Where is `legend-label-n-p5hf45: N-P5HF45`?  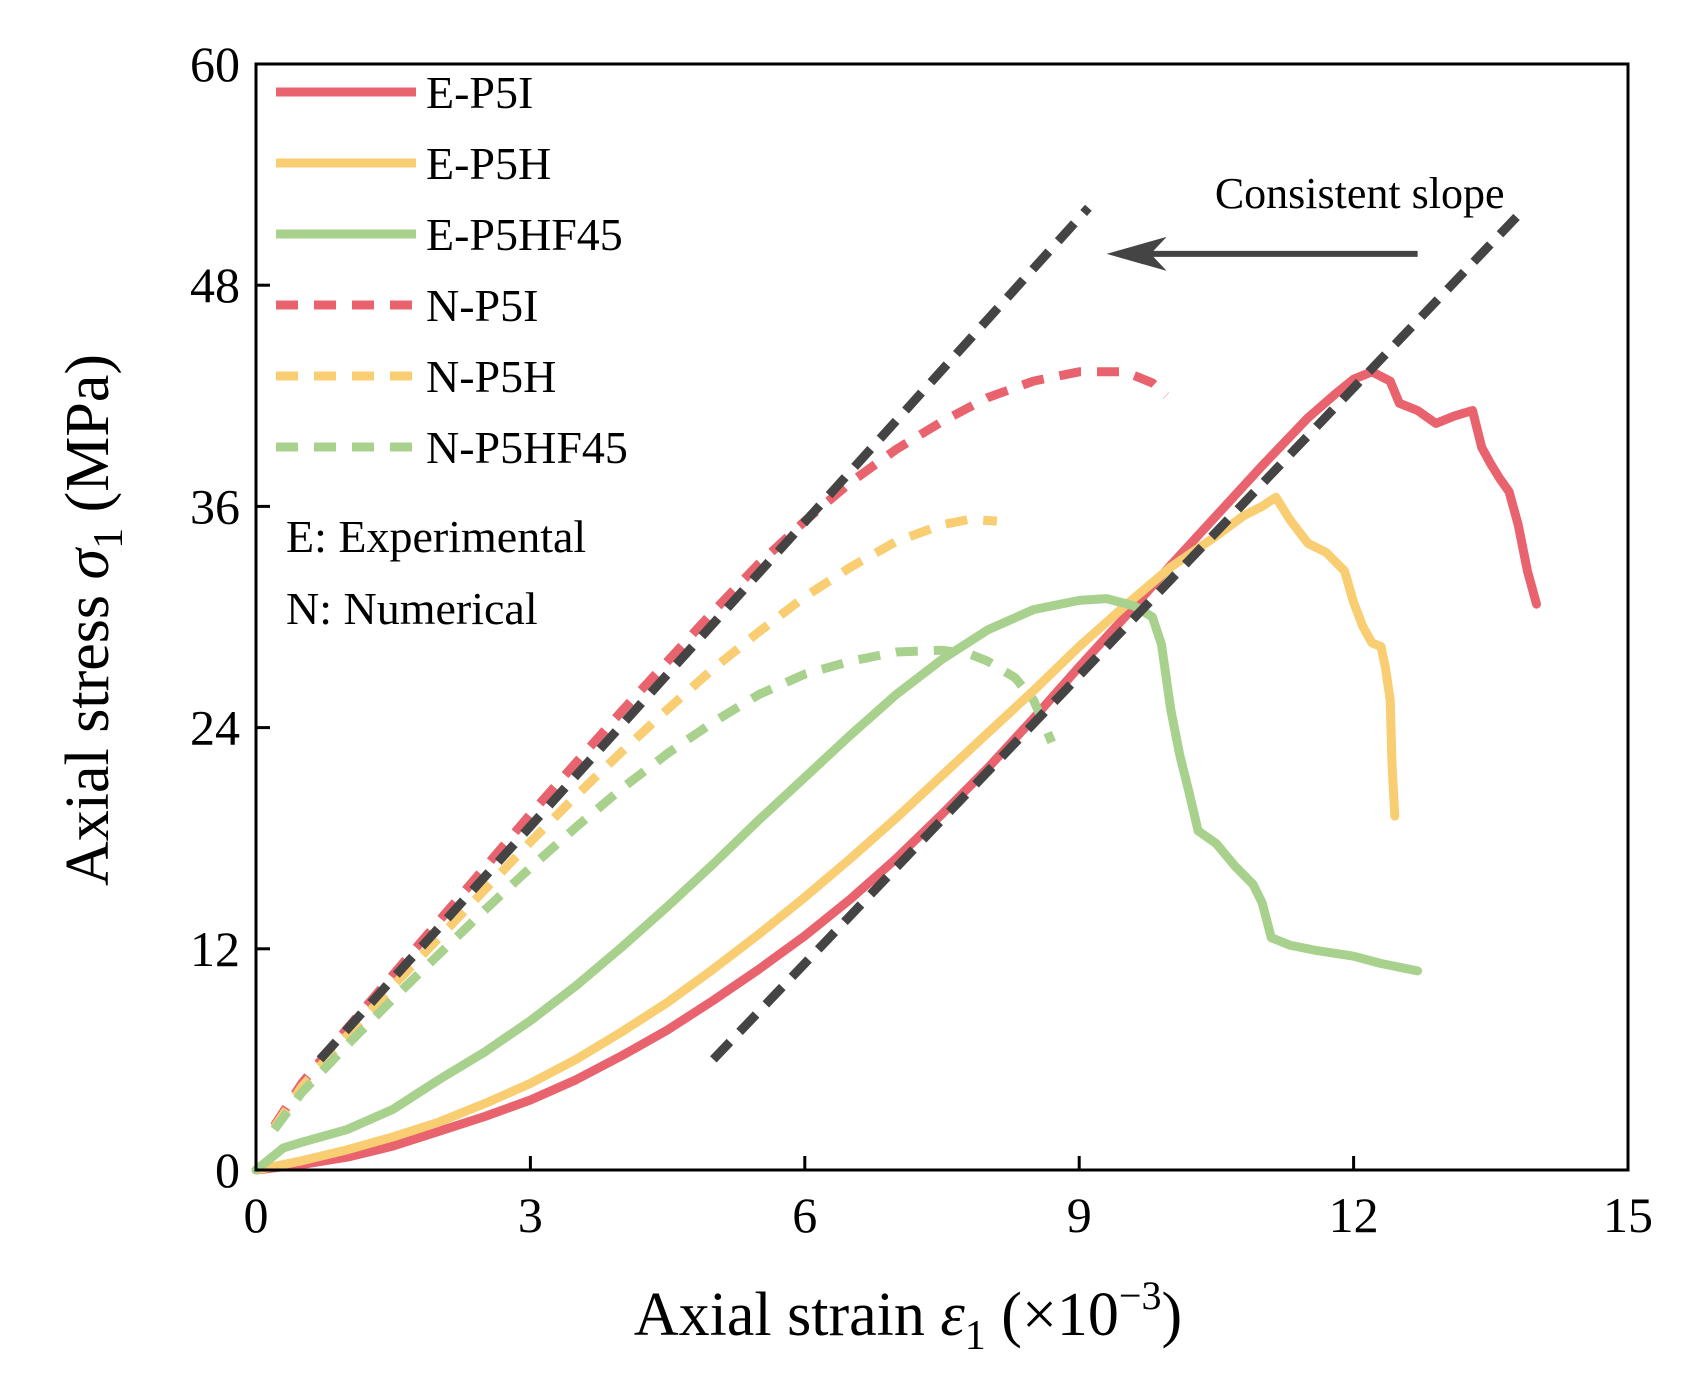 legend-label-n-p5hf45: N-P5HF45 is located at coordinates (527, 447).